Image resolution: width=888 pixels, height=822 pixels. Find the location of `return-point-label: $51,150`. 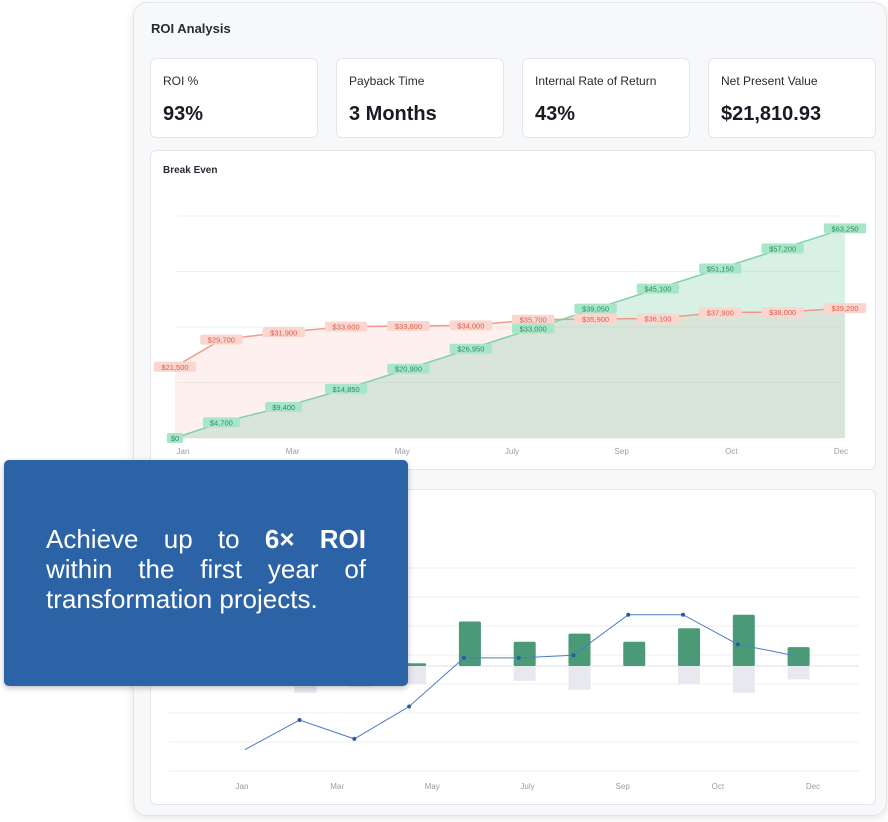

return-point-label: $51,150 is located at coordinates (720, 269).